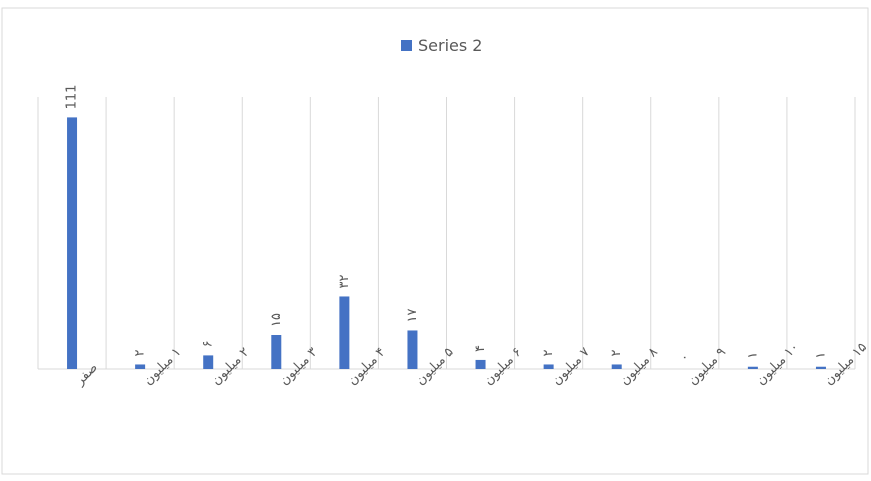  I want to click on legend-label: Series 2, so click(450, 45).